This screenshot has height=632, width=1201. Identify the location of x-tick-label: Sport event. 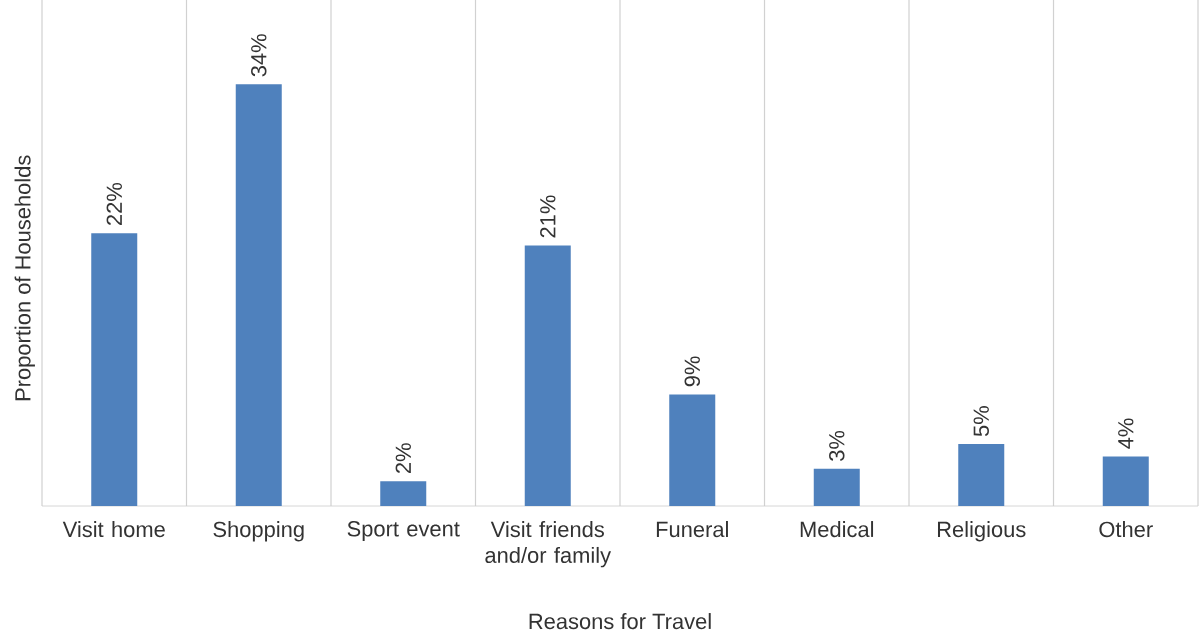
(403, 531).